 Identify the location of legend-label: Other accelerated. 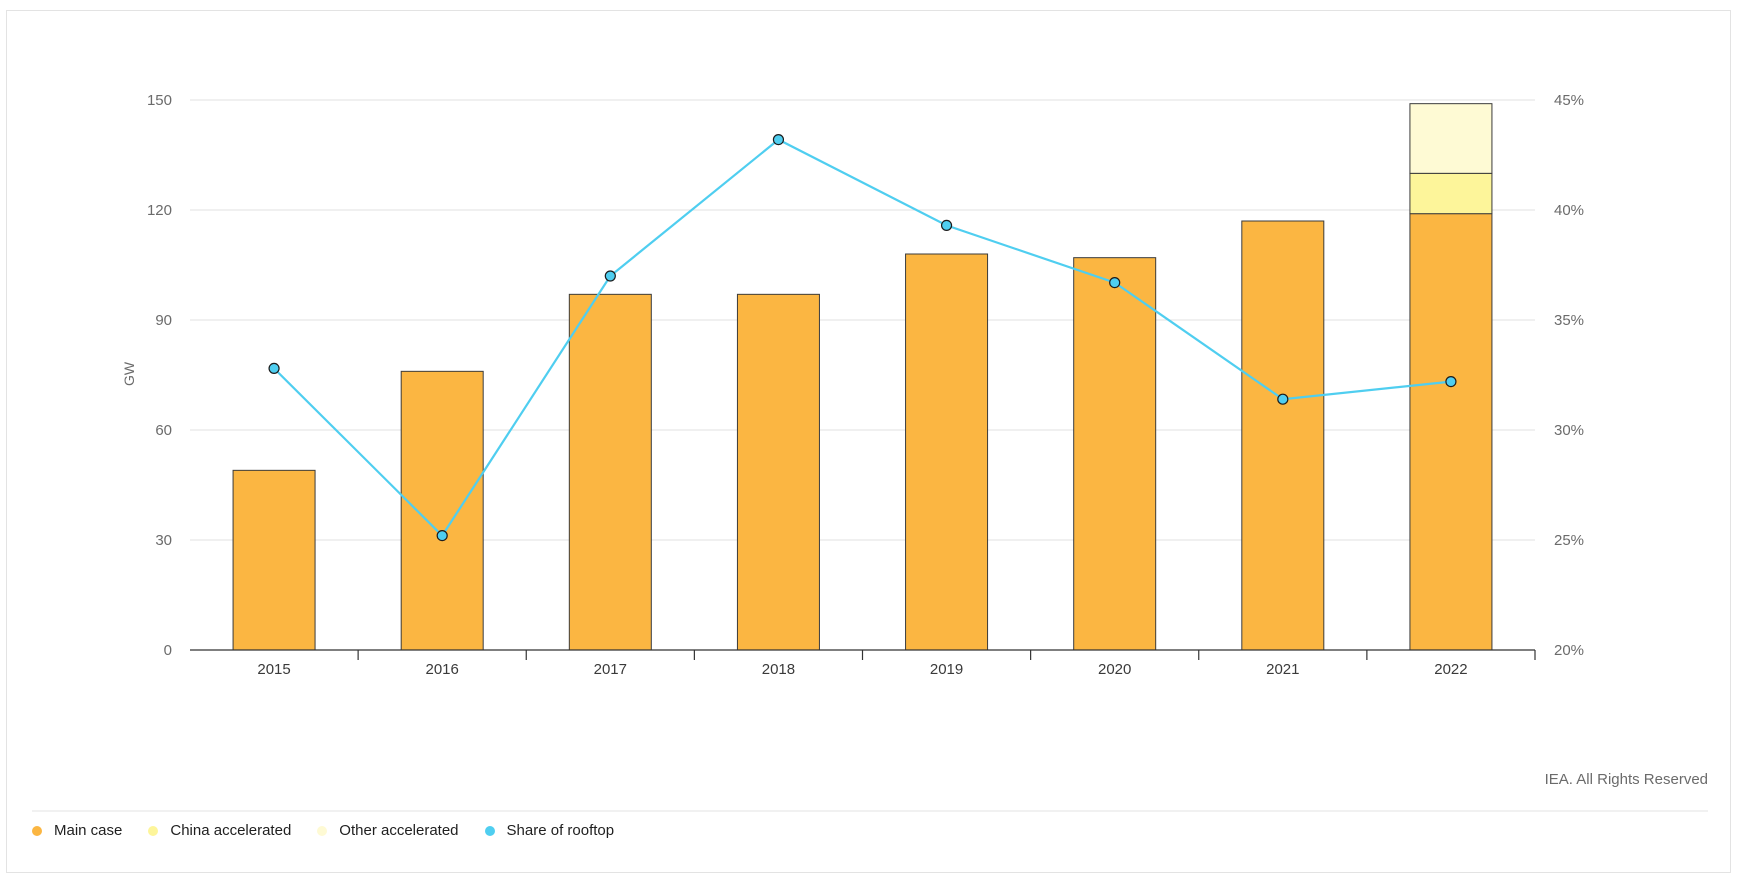
(399, 830).